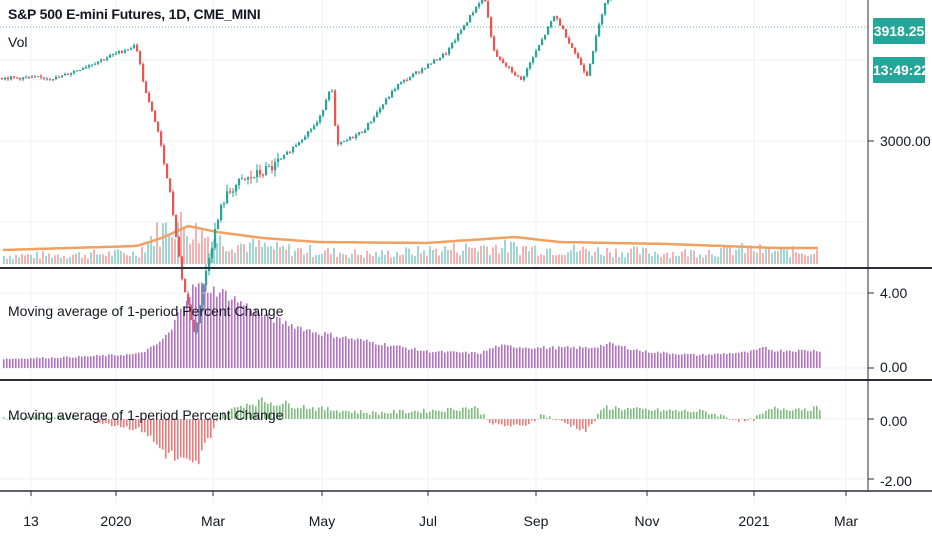 The height and width of the screenshot is (550, 932). I want to click on last-price-badge: 3918.25, so click(899, 31).